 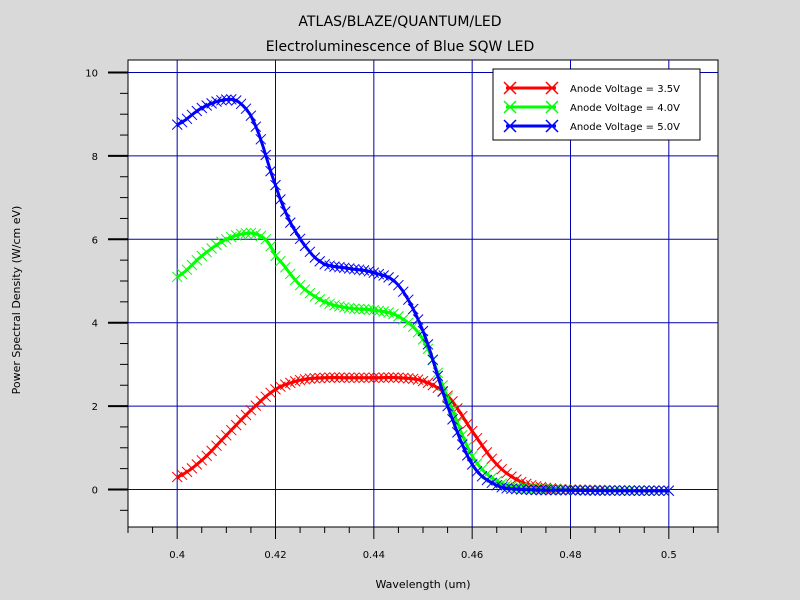 I want to click on y-axis-ticks: 0 2 4 6 8 10, so click(x=106, y=290).